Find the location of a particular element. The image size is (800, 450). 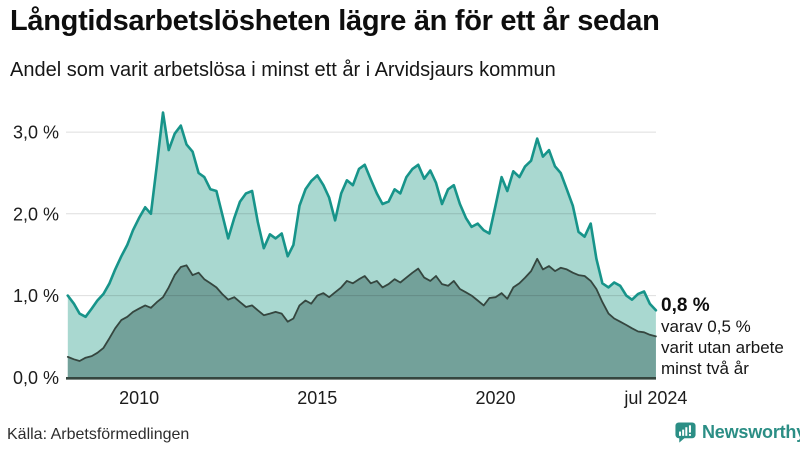

y-tick-label: 3,0 % is located at coordinates (36, 133).